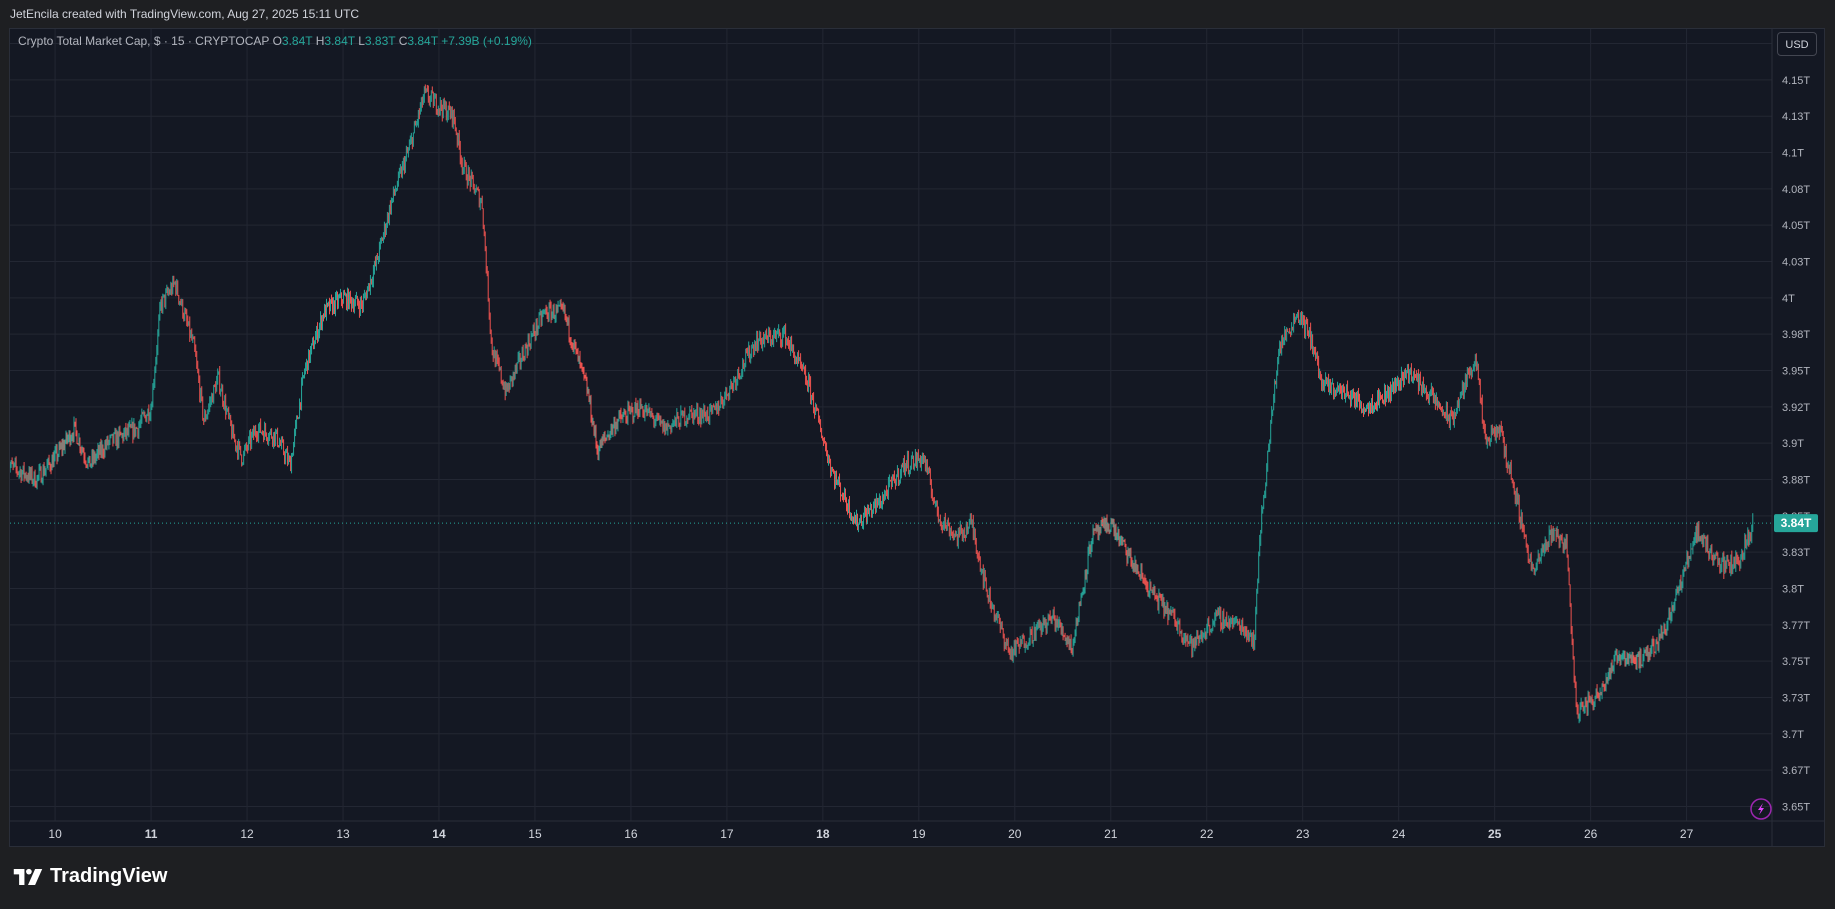 This screenshot has width=1835, height=909. Describe the element at coordinates (403, 41) in the screenshot. I see `close-label: C` at that location.